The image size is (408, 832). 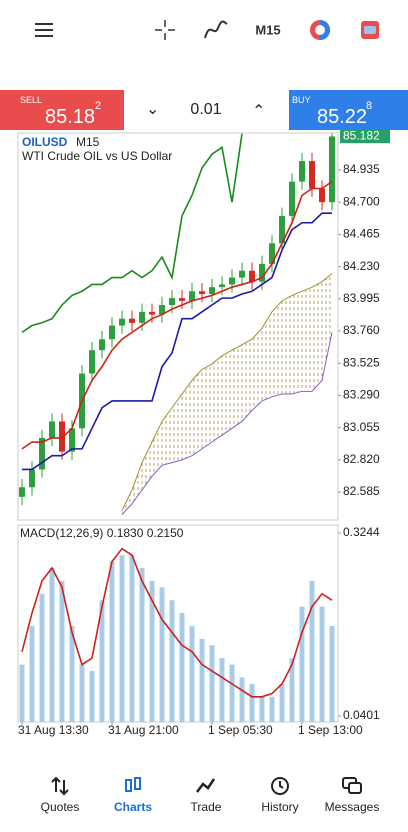 I want to click on y-tick-label: 84.935, so click(x=361, y=169).